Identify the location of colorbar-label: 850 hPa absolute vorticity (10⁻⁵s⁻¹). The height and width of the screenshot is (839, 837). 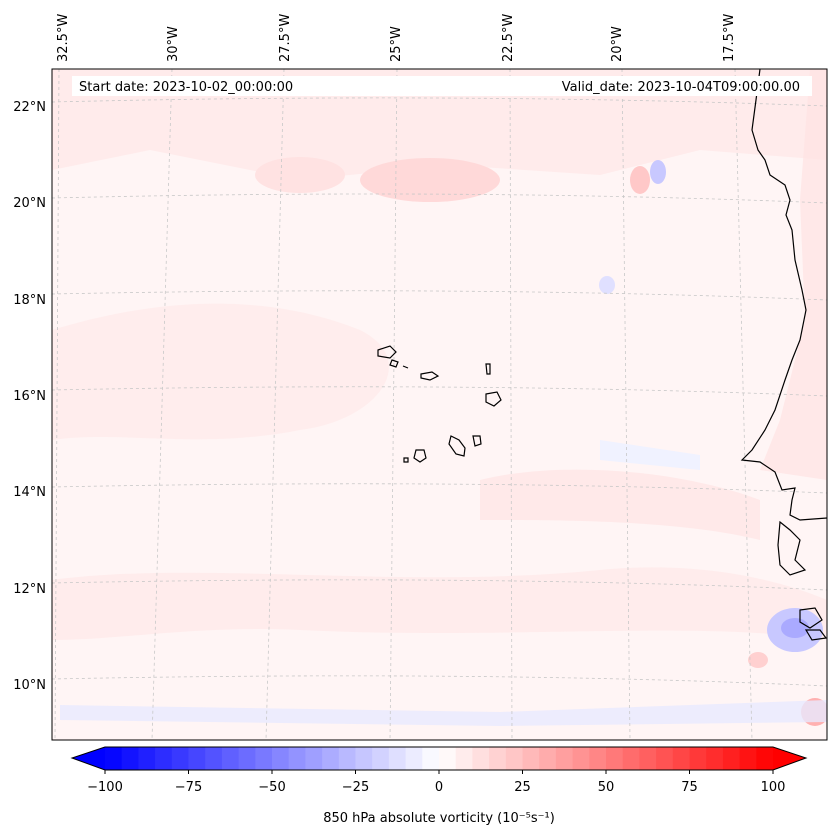
(439, 818).